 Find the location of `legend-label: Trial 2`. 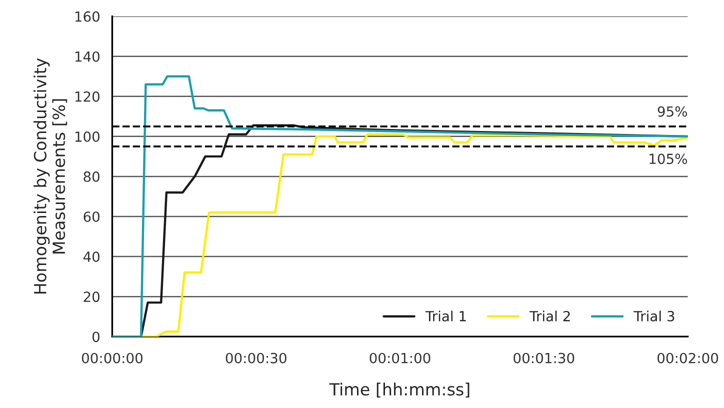

legend-label: Trial 2 is located at coordinates (550, 316).